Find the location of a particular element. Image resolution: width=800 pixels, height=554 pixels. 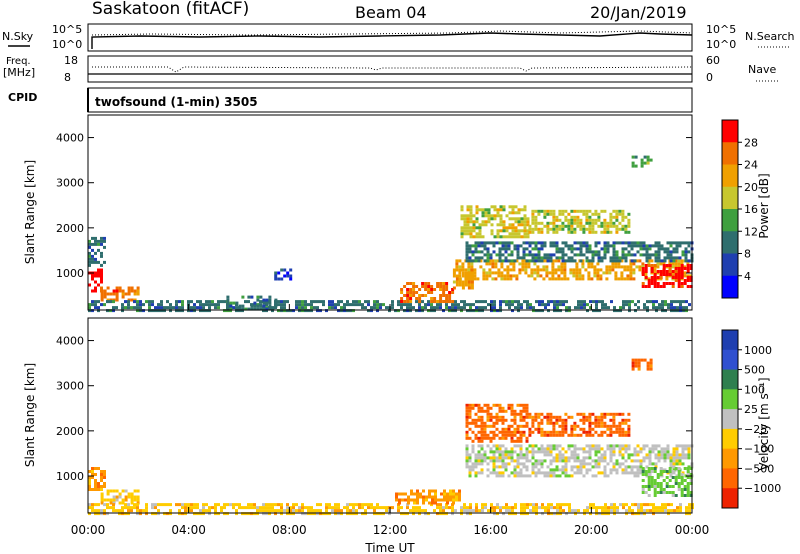

power-colorbar-tick: 16 is located at coordinates (751, 209).